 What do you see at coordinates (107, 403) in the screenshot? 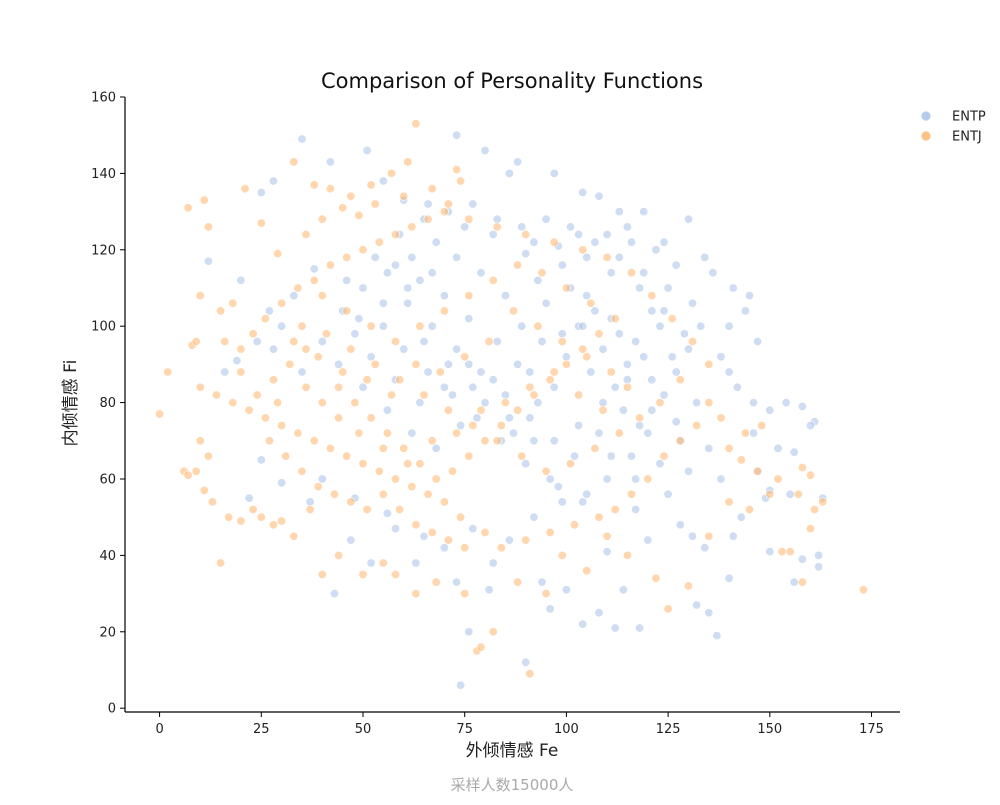
I see `y-tick-label: 80` at bounding box center [107, 403].